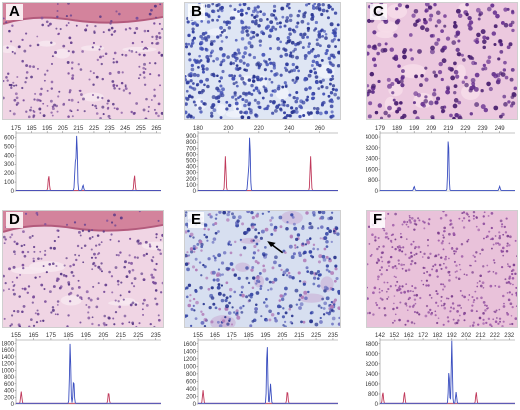 The height and width of the screenshot is (410, 520). I want to click on panel-label-e: E, so click(196, 220).